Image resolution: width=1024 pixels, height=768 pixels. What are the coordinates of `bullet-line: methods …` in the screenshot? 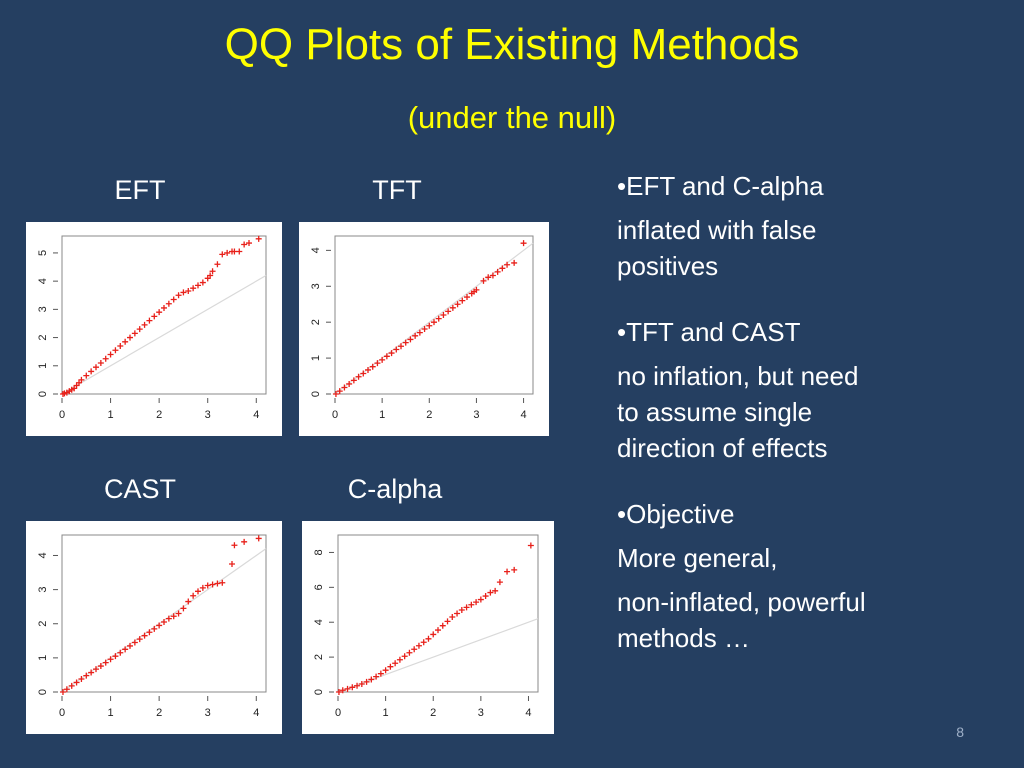 It's located at (683, 638).